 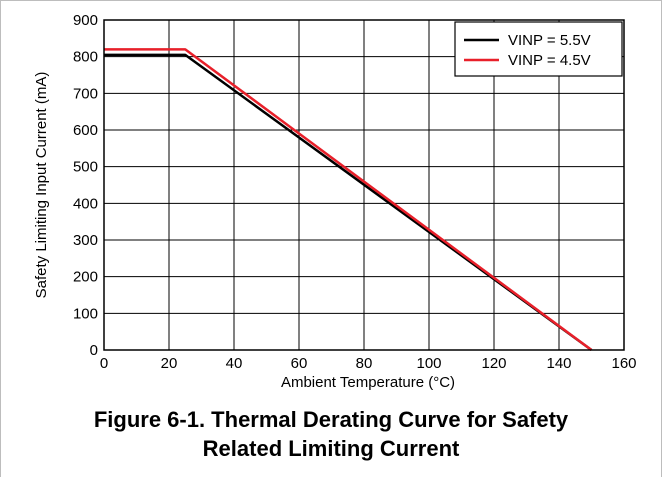 I want to click on x-tick-label: 100, so click(x=428, y=363).